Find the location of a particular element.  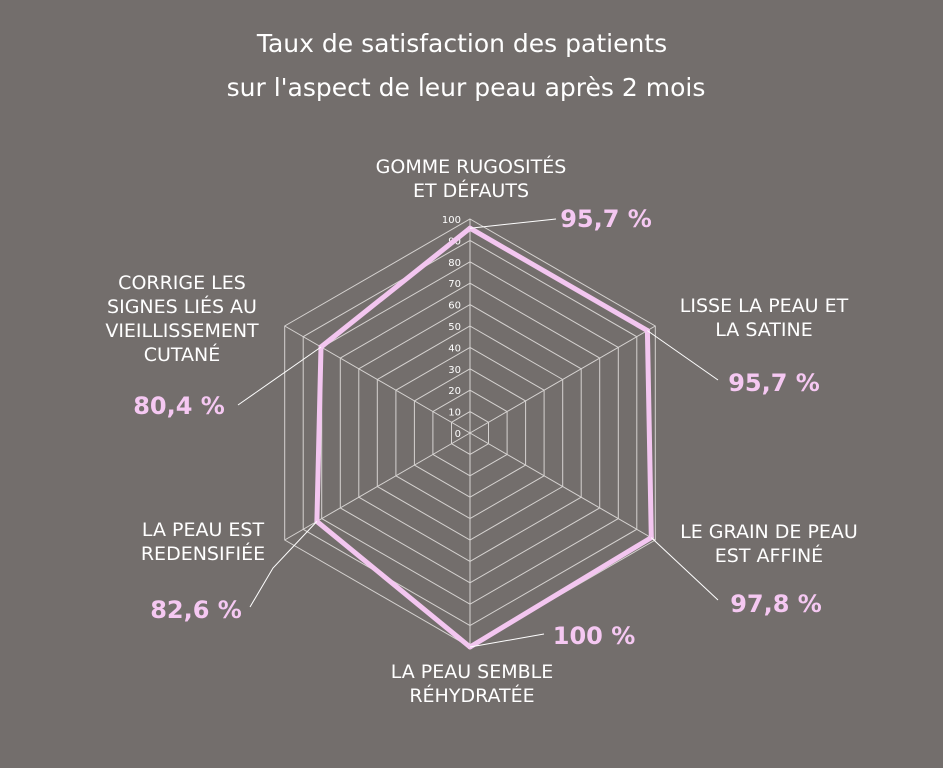

tick-label: 10 is located at coordinates (454, 413).